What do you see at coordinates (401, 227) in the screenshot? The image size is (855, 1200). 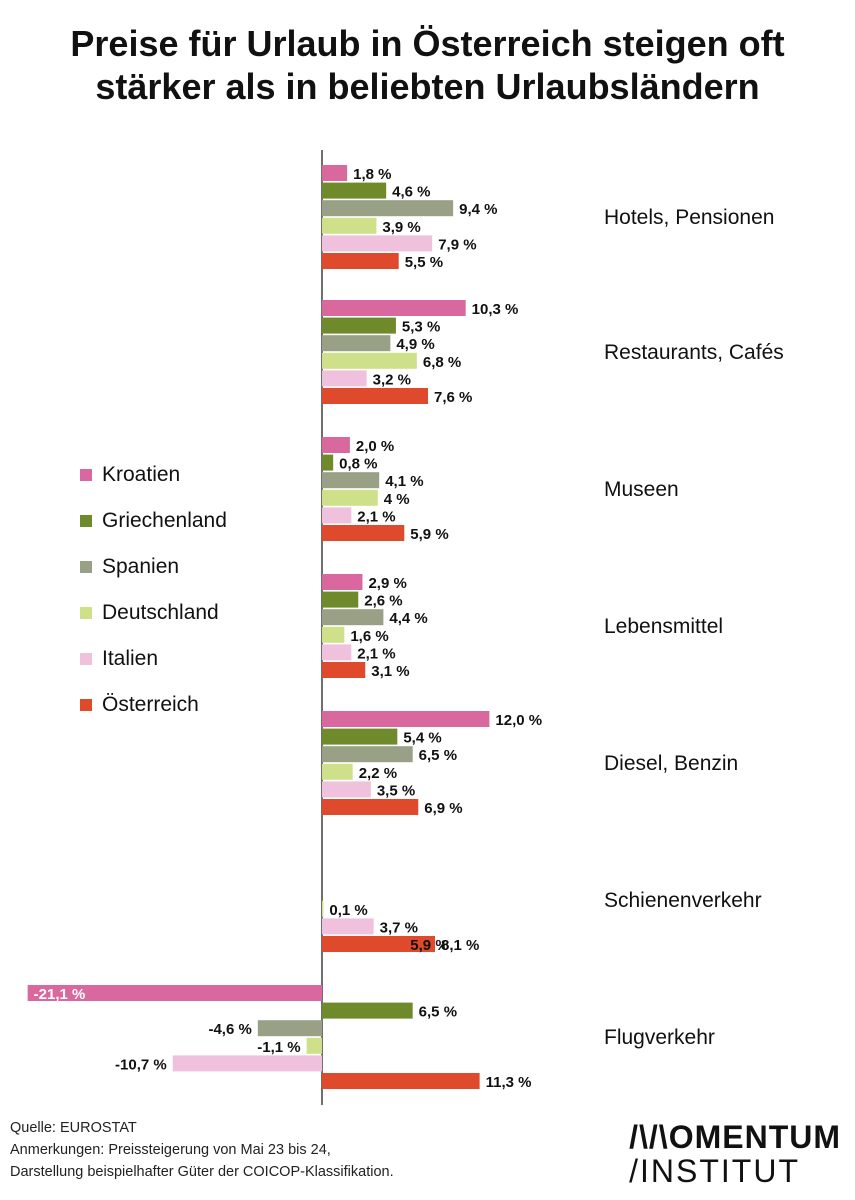 I see `value-label-hotels-pensionen-deutschland: 3,9 %` at bounding box center [401, 227].